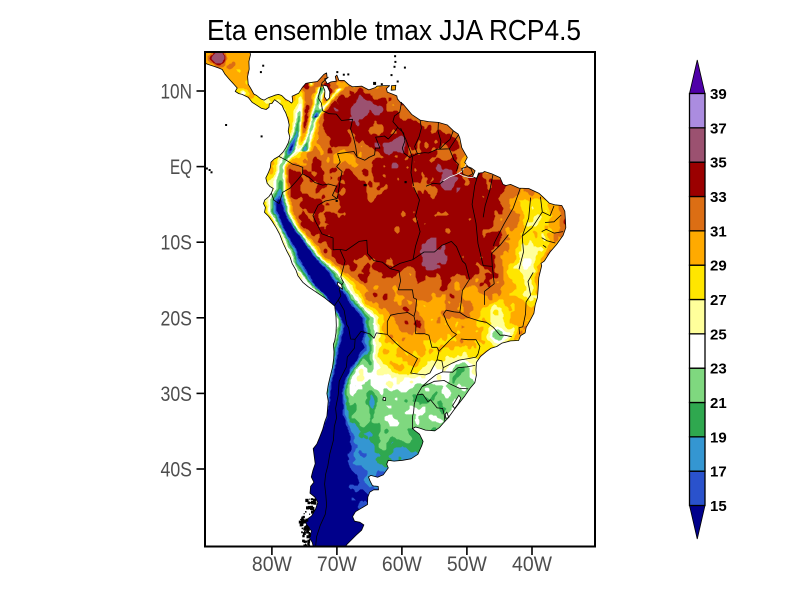 The image size is (800, 600). I want to click on svg-text: 60W, so click(402, 564).